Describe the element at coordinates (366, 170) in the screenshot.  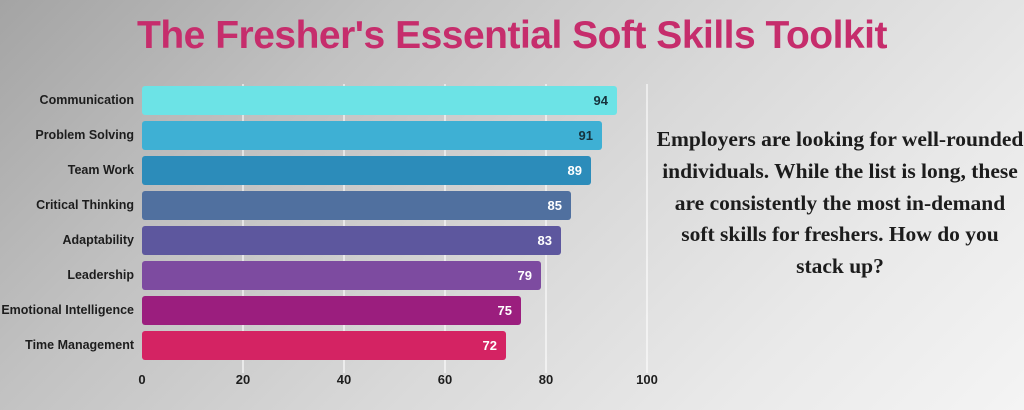
I see `bar: 89` at that location.